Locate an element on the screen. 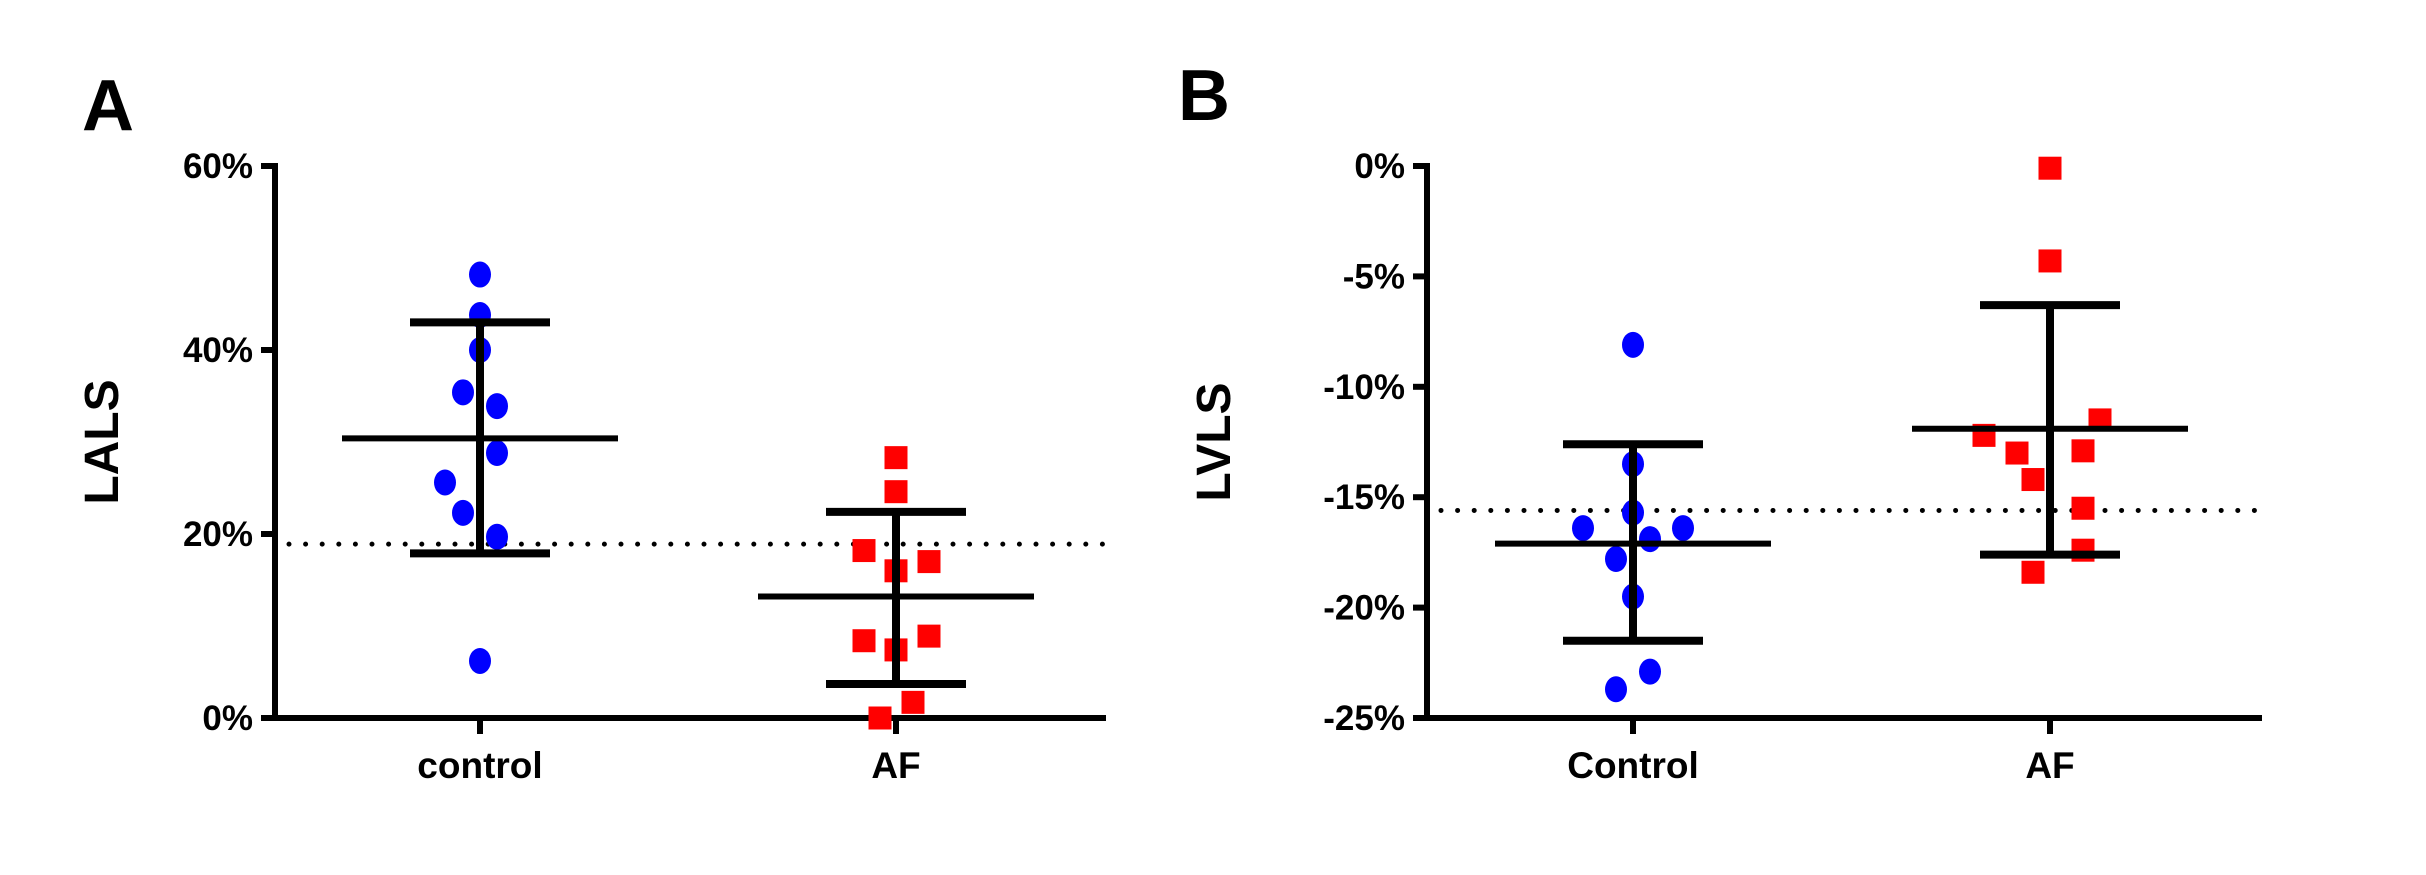 This screenshot has width=2426, height=875. x-tick-label: Control is located at coordinates (1633, 765).